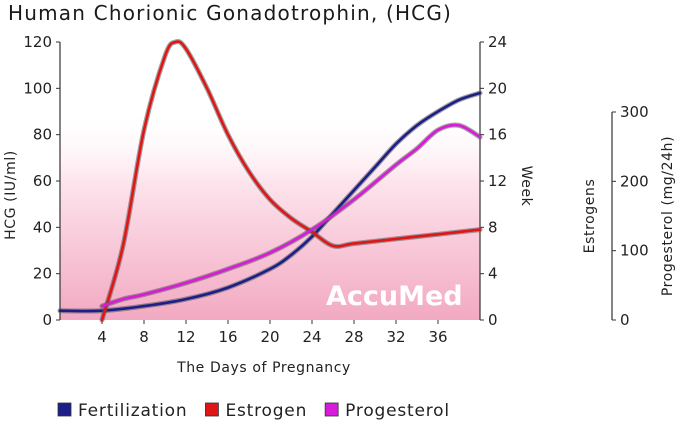  Describe the element at coordinates (493, 274) in the screenshot. I see `week-tick-label: 4` at that location.